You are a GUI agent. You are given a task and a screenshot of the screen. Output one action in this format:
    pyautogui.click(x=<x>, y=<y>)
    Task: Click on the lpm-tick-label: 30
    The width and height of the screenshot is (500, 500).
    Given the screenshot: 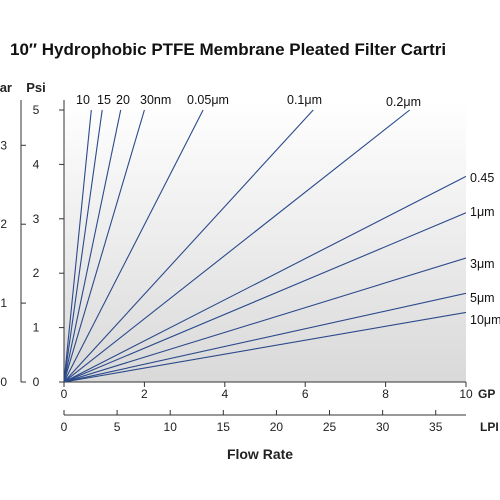 What is the action you would take?
    pyautogui.click(x=383, y=427)
    